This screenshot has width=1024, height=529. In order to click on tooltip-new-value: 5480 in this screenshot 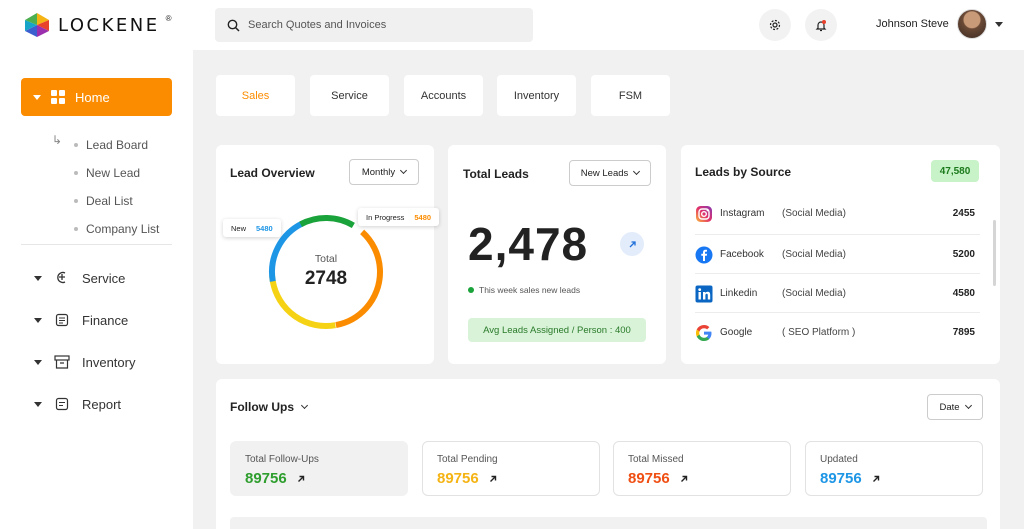, I will do `click(264, 228)`.